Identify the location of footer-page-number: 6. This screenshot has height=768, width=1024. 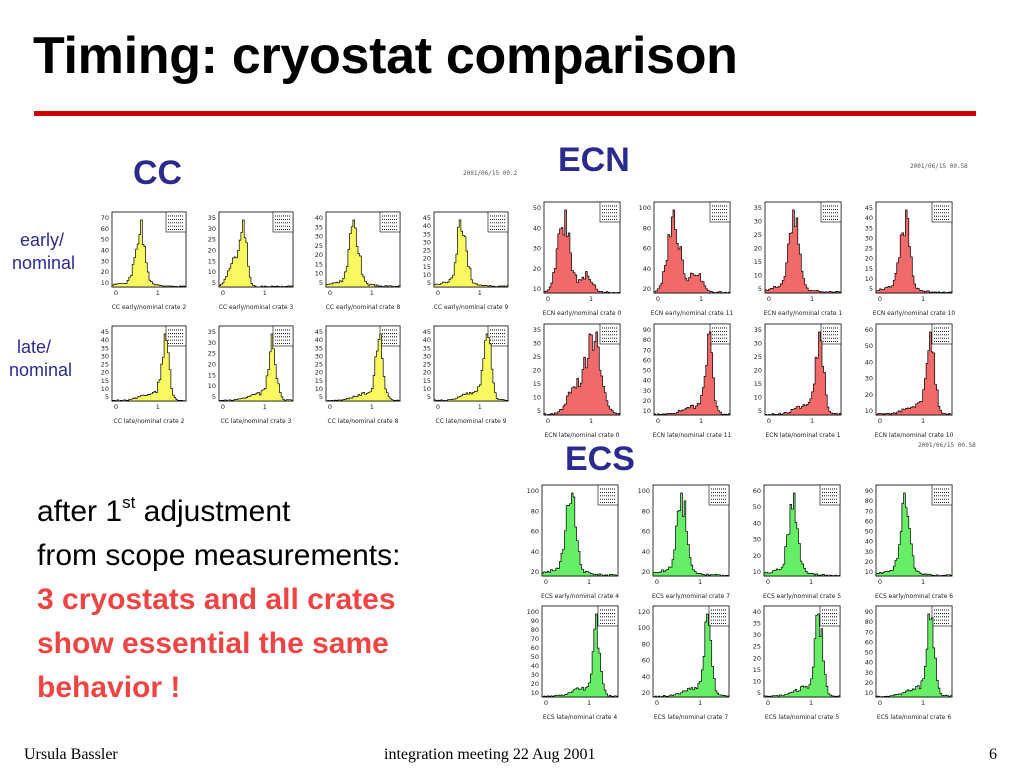
(993, 754).